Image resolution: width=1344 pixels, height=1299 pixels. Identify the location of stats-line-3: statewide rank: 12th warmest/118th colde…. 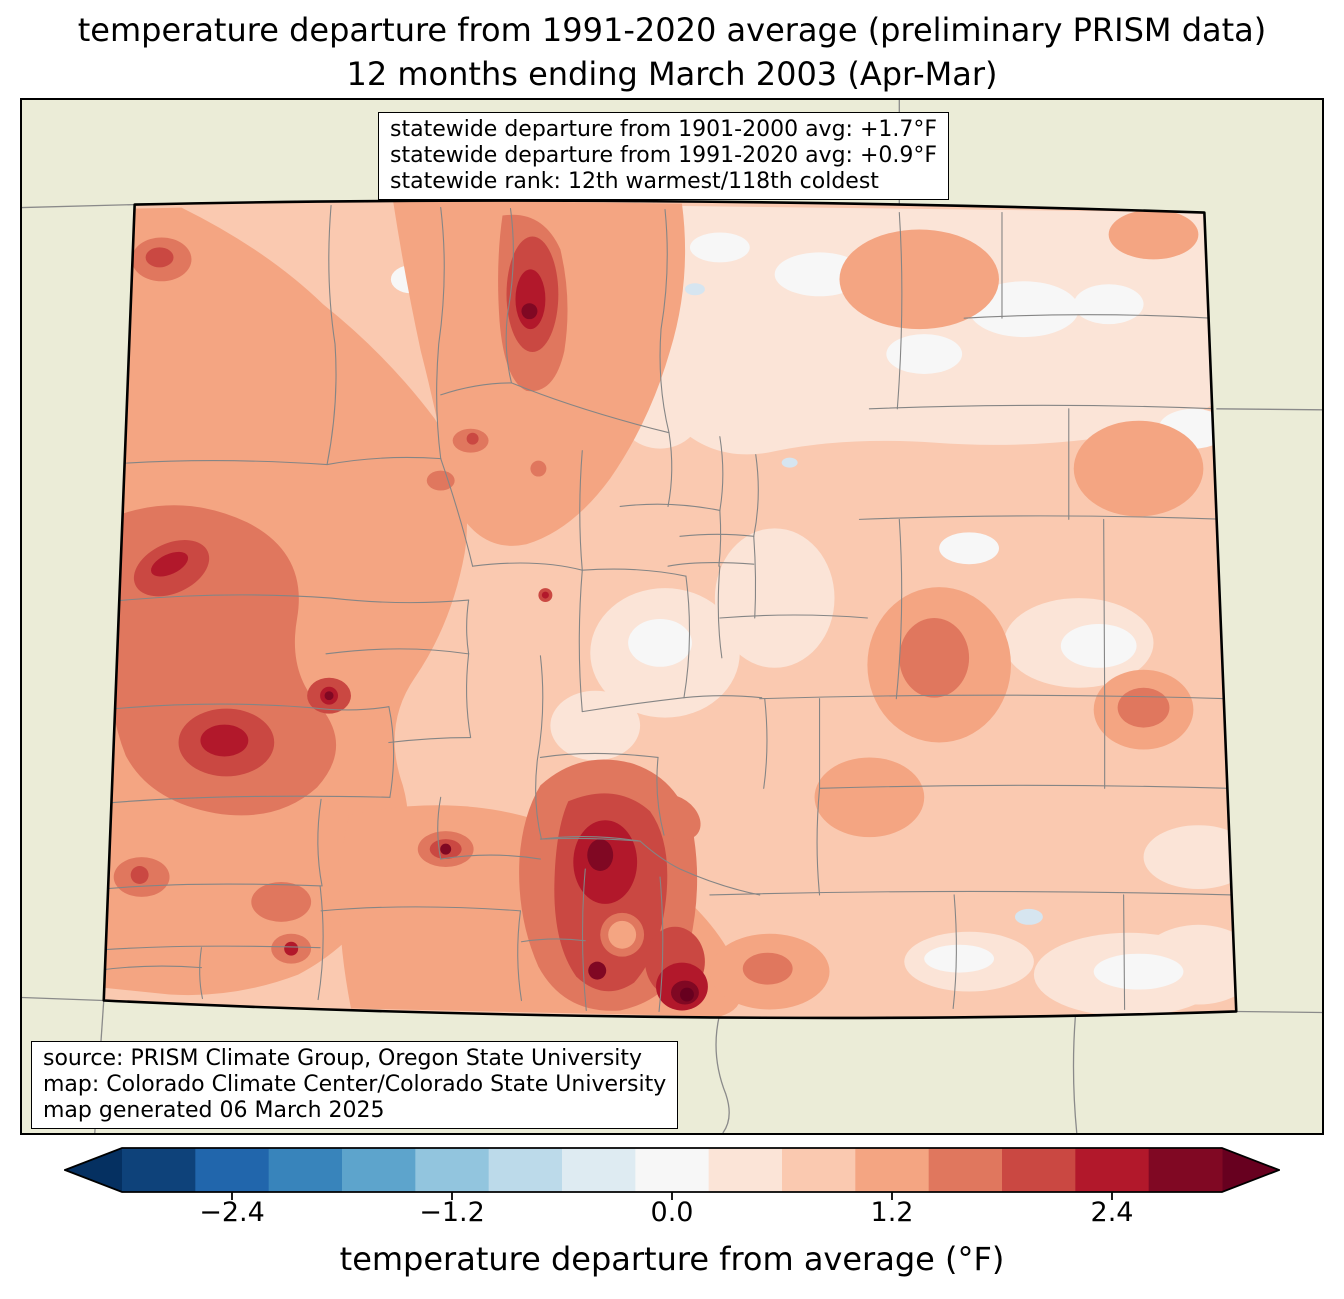
(634, 181).